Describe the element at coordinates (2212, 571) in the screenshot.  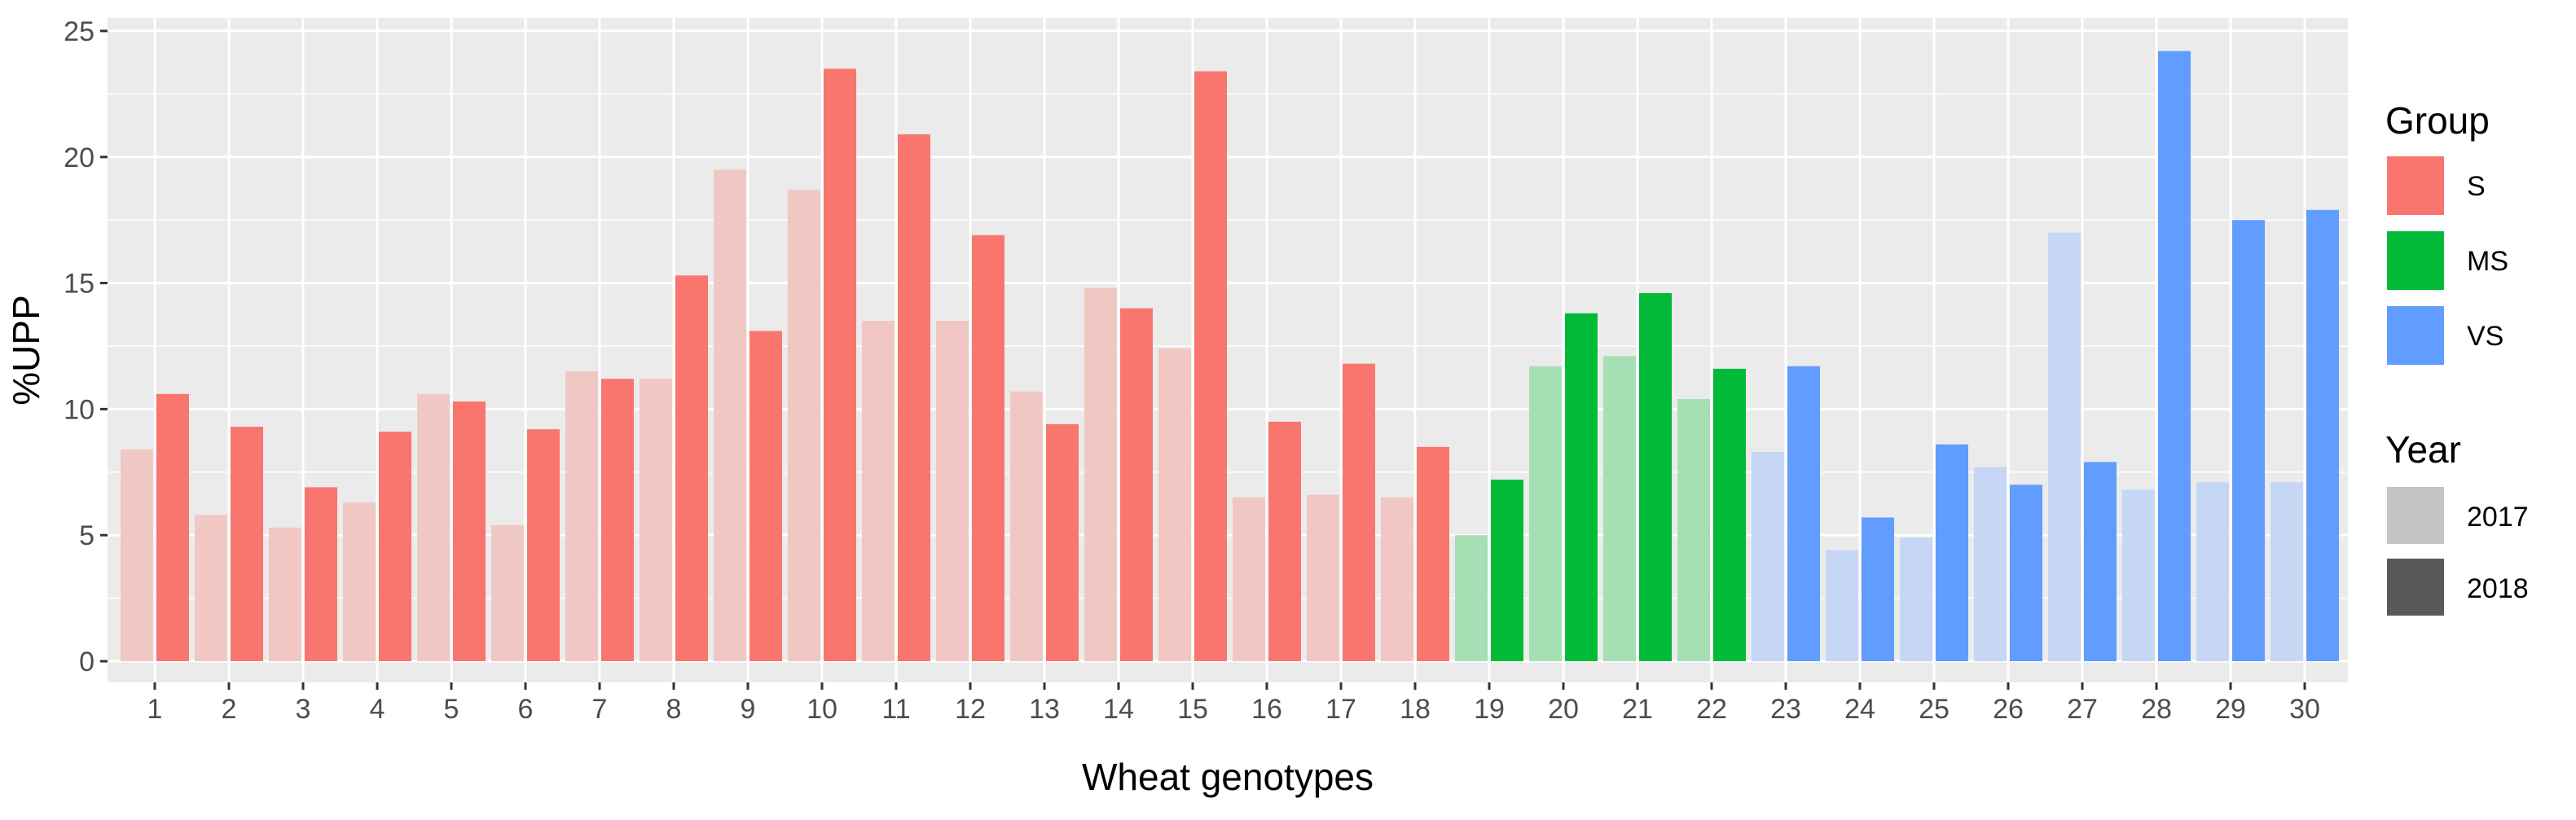
I see `bar-29-2017` at that location.